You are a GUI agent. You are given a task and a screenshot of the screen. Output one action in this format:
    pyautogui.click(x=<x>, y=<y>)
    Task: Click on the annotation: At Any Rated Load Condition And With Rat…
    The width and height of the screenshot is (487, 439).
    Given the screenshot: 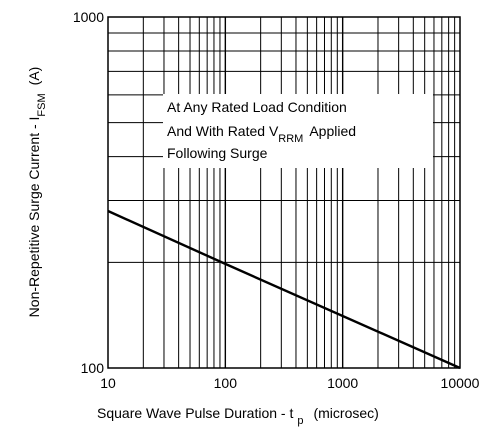 What is the action you would take?
    pyautogui.click(x=261, y=130)
    